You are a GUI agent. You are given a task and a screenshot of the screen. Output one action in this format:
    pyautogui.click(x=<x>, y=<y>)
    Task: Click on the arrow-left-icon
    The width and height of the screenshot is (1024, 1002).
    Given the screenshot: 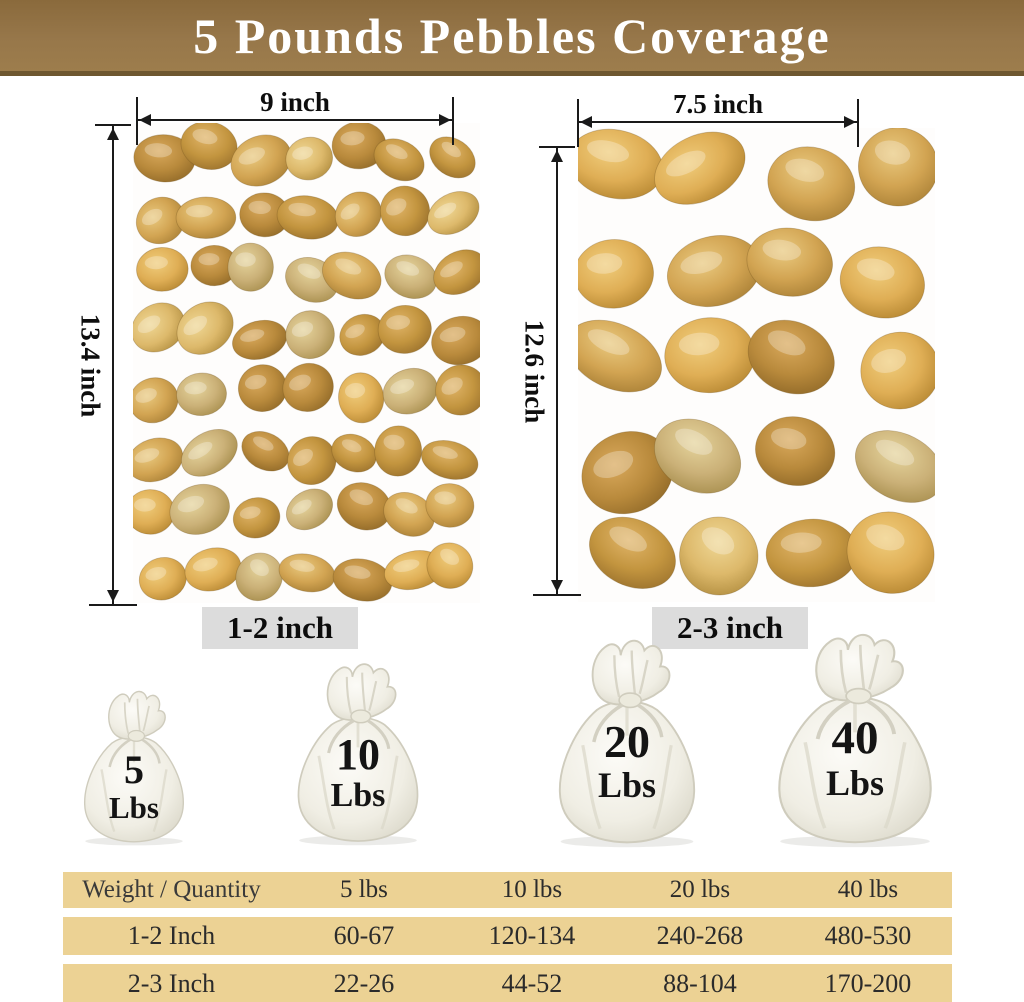 What is the action you would take?
    pyautogui.click(x=145, y=120)
    